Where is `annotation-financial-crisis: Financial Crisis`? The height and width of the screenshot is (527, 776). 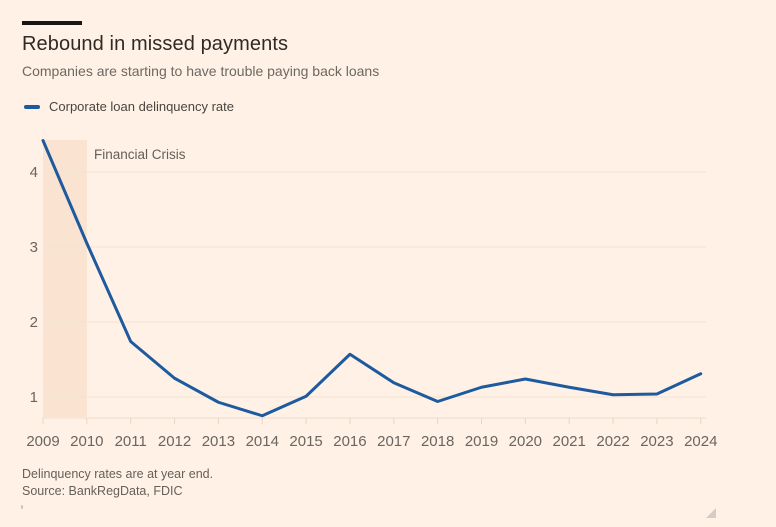
annotation-financial-crisis: Financial Crisis is located at coordinates (140, 154).